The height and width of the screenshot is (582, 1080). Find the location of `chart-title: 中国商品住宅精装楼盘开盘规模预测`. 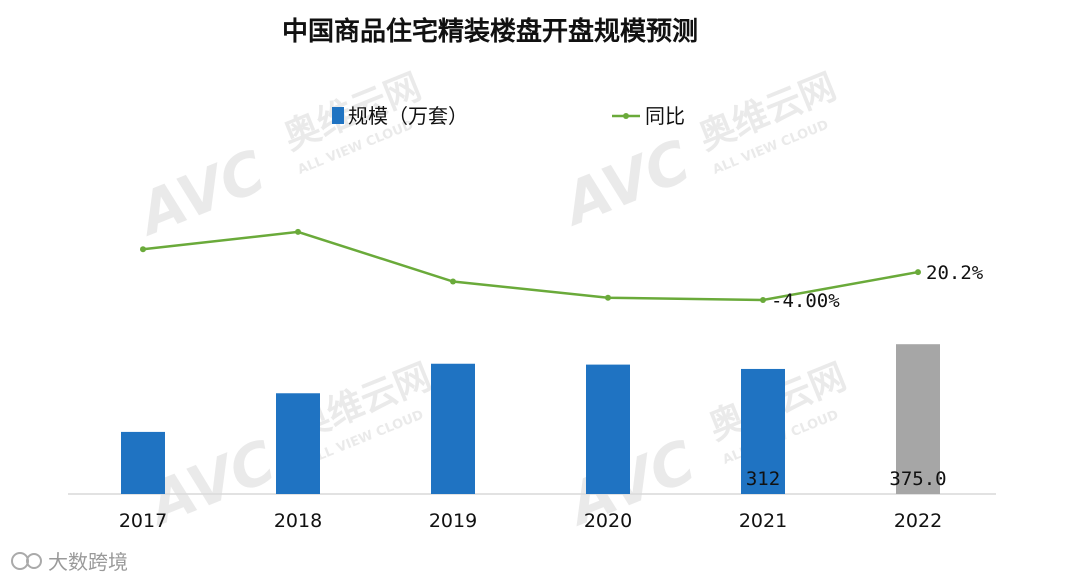

chart-title: 中国商品住宅精装楼盘开盘规模预测 is located at coordinates (490, 31).